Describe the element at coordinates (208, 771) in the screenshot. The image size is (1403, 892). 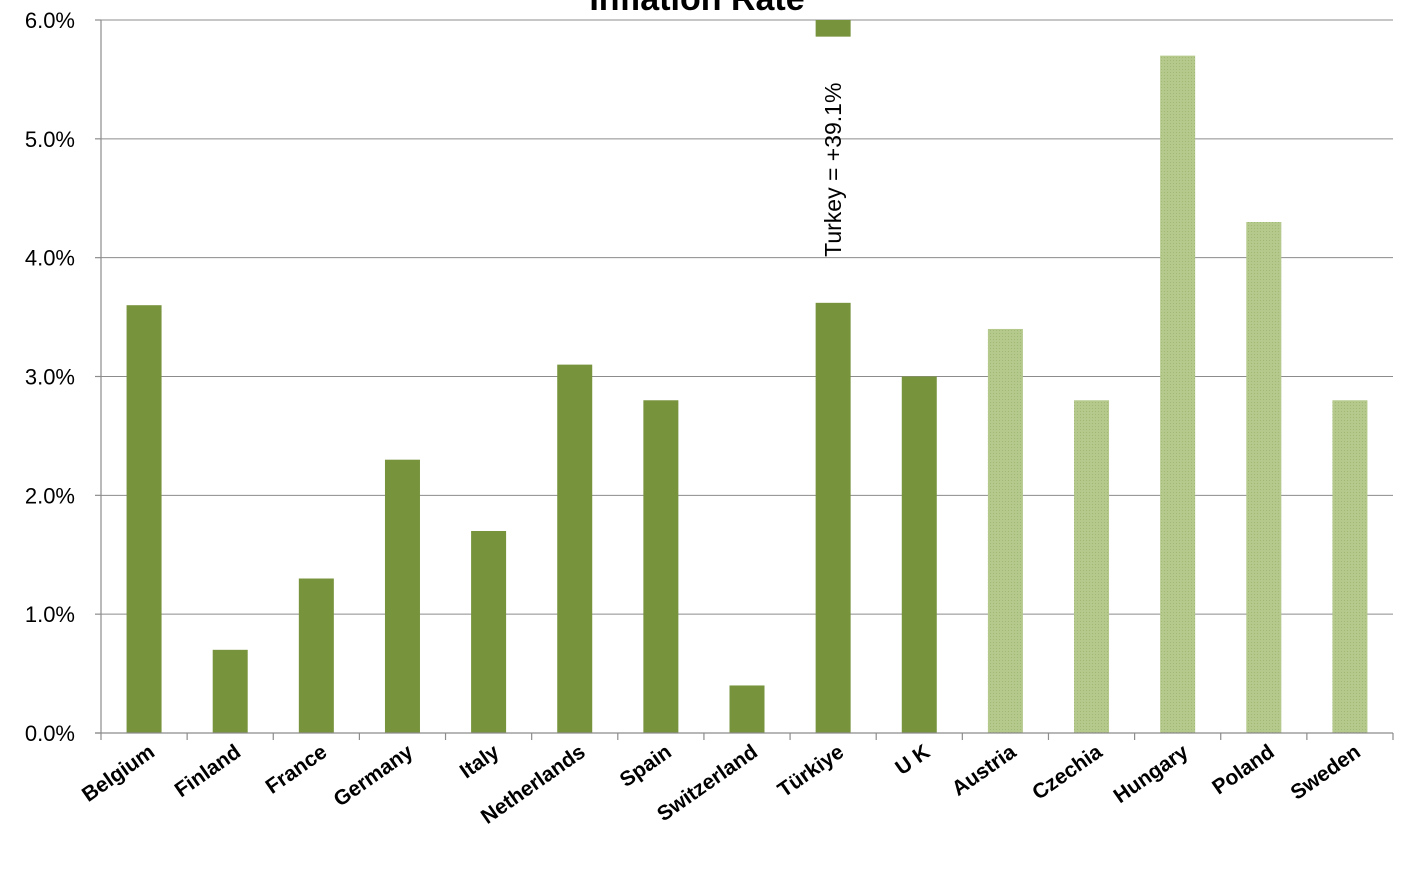
I see `x-category-label: Finland` at that location.